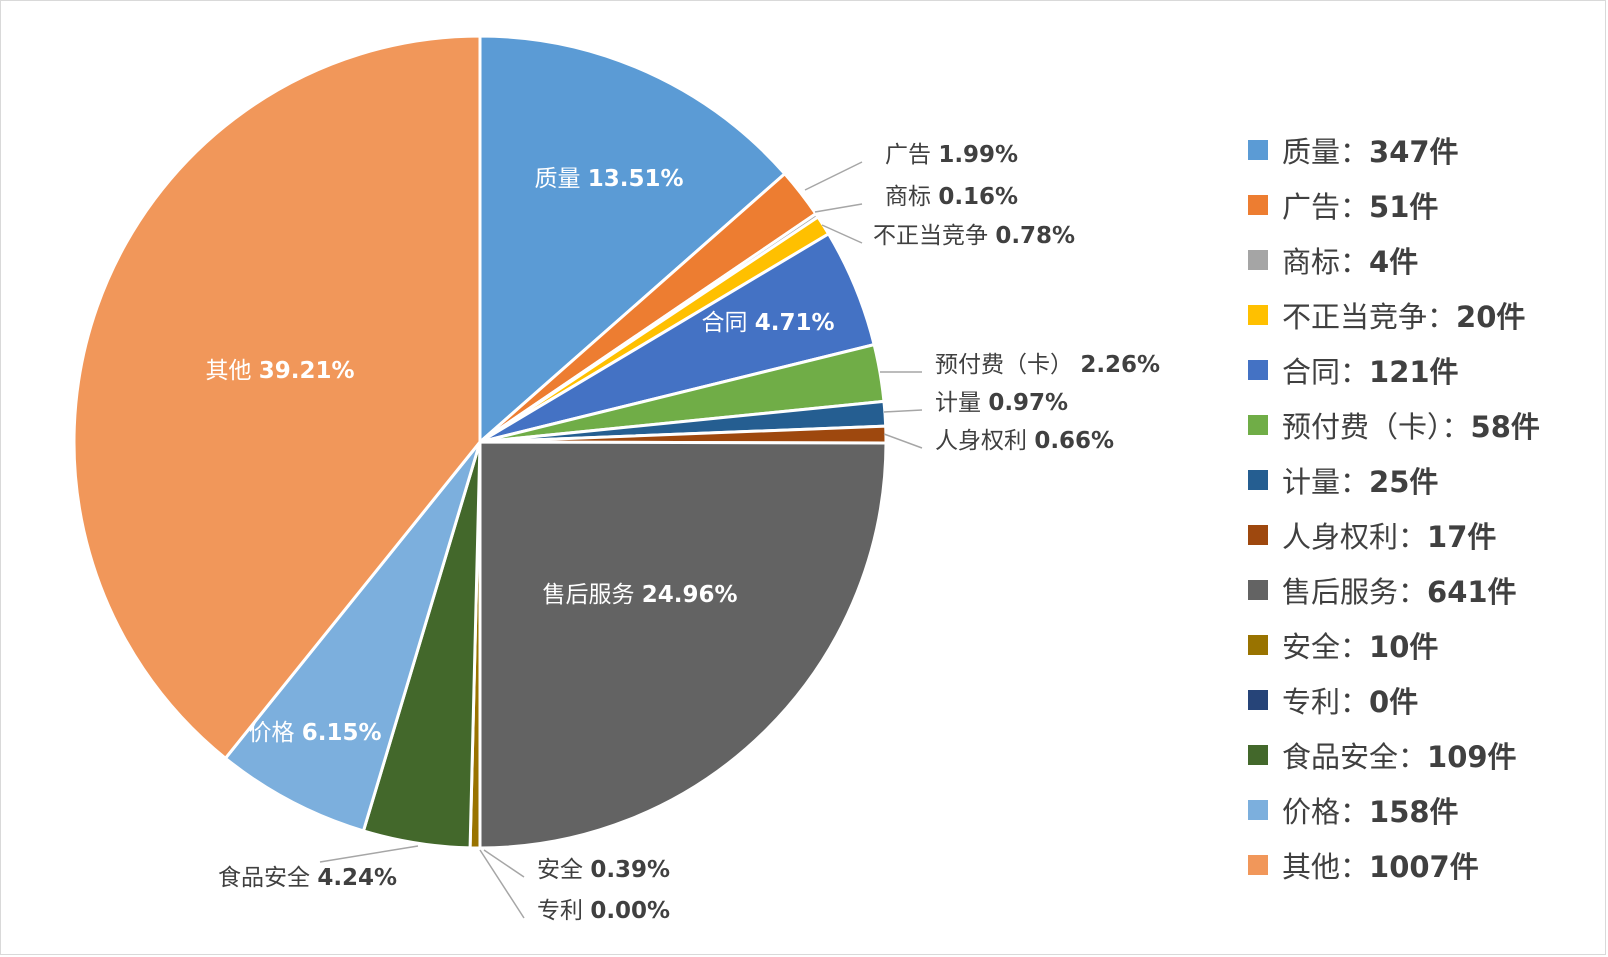 This screenshot has width=1608, height=957. What do you see at coordinates (563, 870) in the screenshot?
I see `data-label-category: 安全` at bounding box center [563, 870].